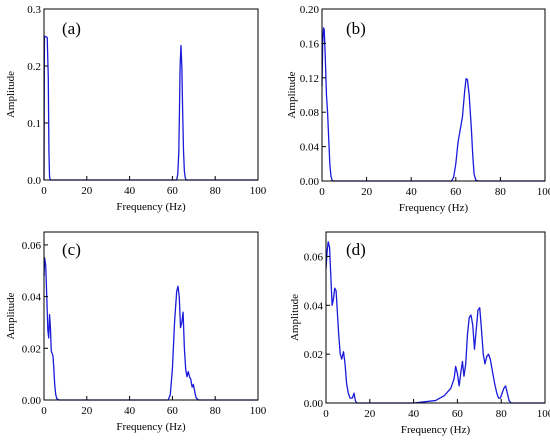  Describe the element at coordinates (71, 28) in the screenshot. I see `panel-label: (a)` at that location.